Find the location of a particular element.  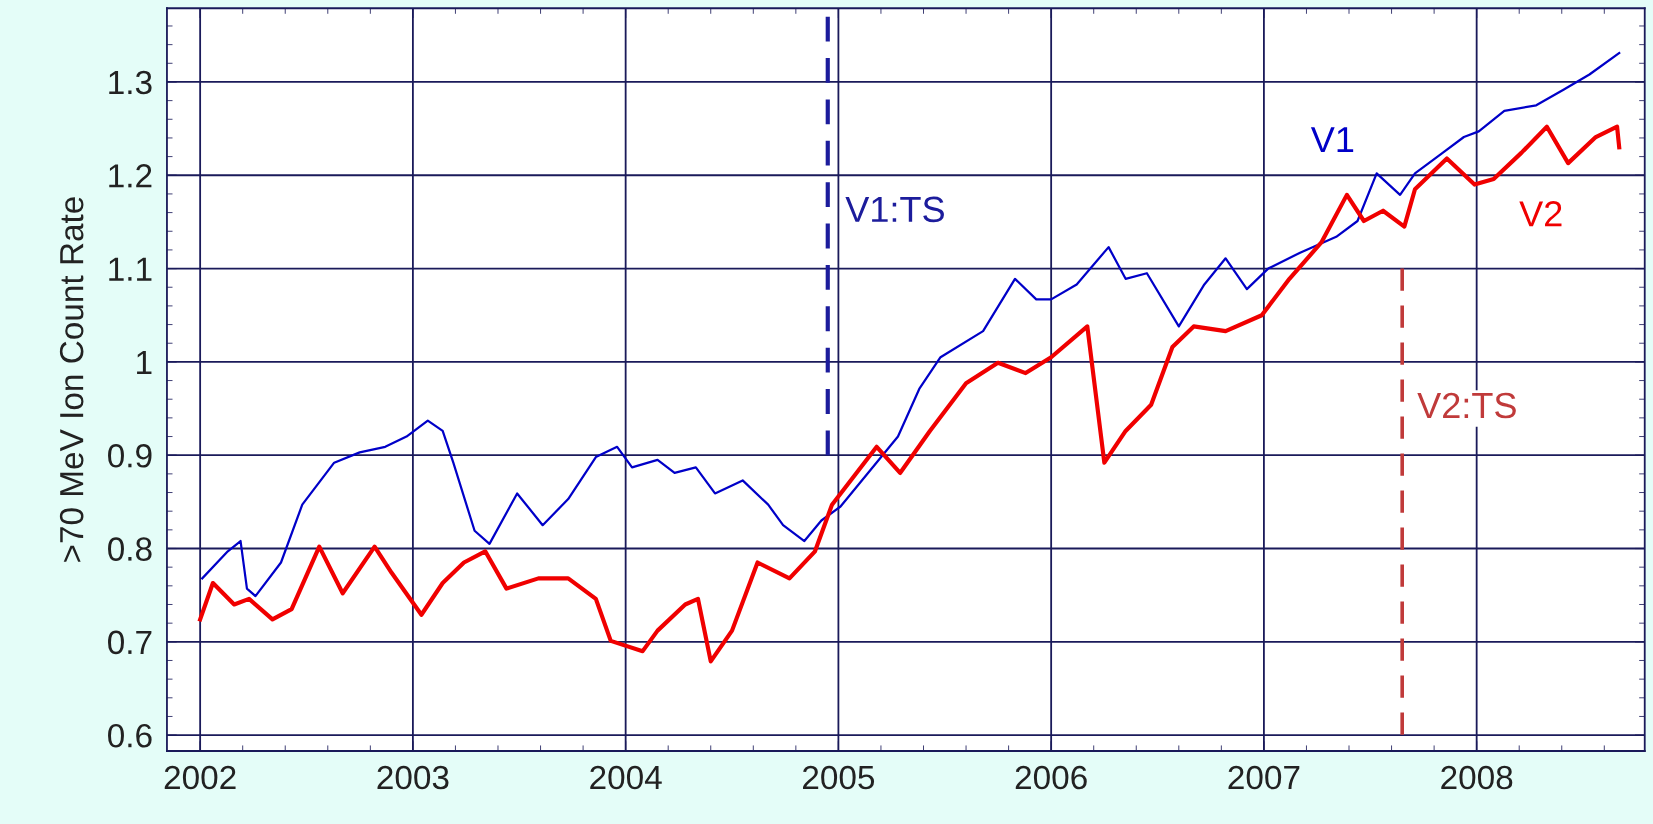

x-tick-label: 2002 is located at coordinates (200, 777).